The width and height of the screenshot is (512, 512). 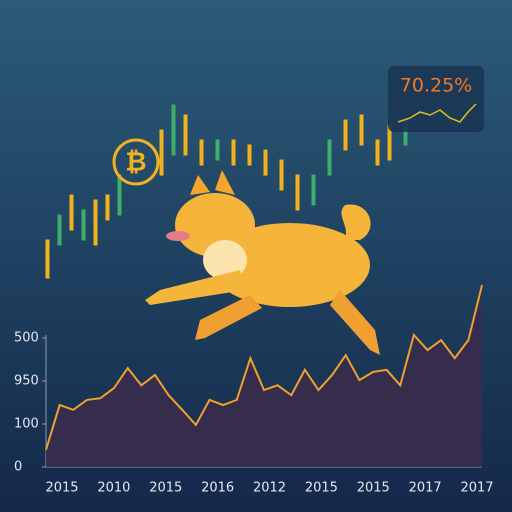 What do you see at coordinates (269, 488) in the screenshot?
I see `x-tick-label: 2012` at bounding box center [269, 488].